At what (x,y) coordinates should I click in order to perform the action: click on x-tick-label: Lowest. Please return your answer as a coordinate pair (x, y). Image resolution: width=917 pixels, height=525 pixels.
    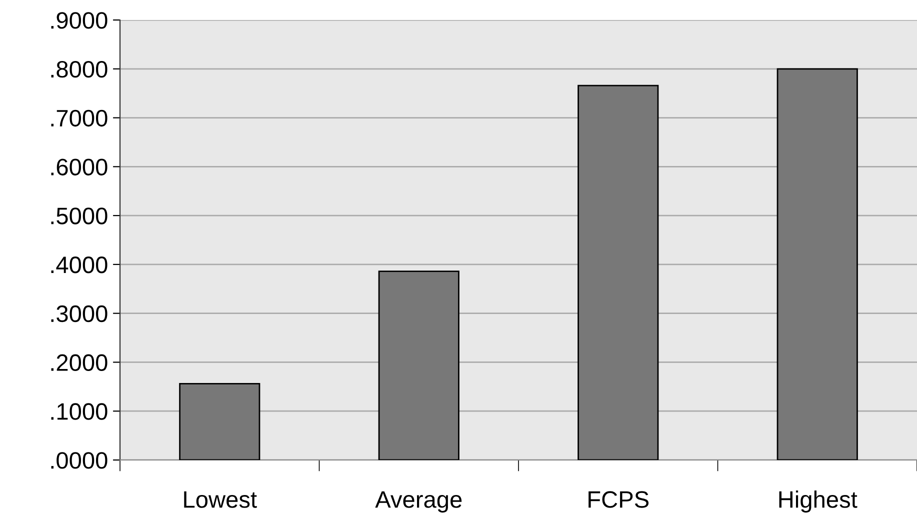
    Looking at the image, I should click on (220, 499).